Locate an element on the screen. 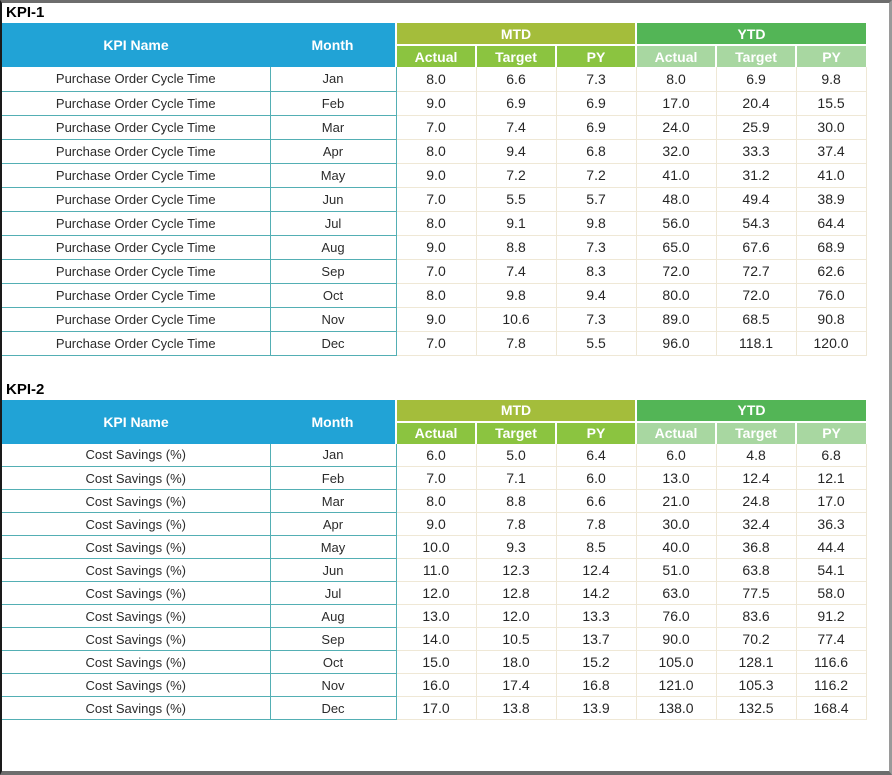  mtd-py-cell: 9.4 is located at coordinates (596, 295).